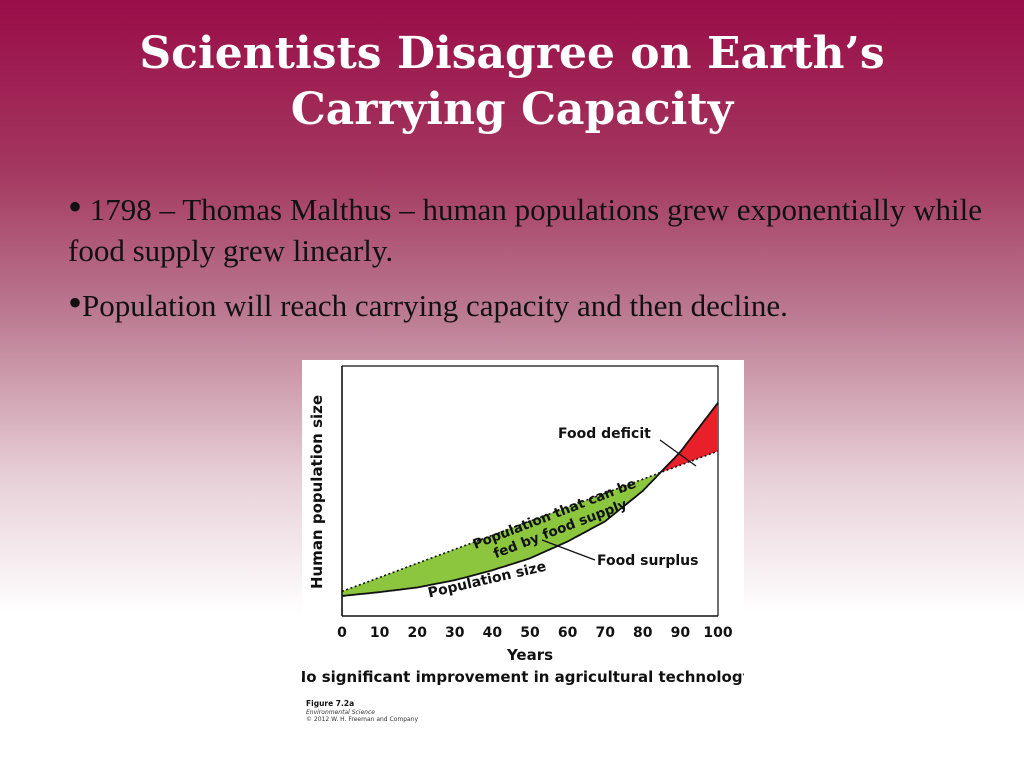 The width and height of the screenshot is (1024, 768). What do you see at coordinates (317, 492) in the screenshot?
I see `y-axis-label: Human population size` at bounding box center [317, 492].